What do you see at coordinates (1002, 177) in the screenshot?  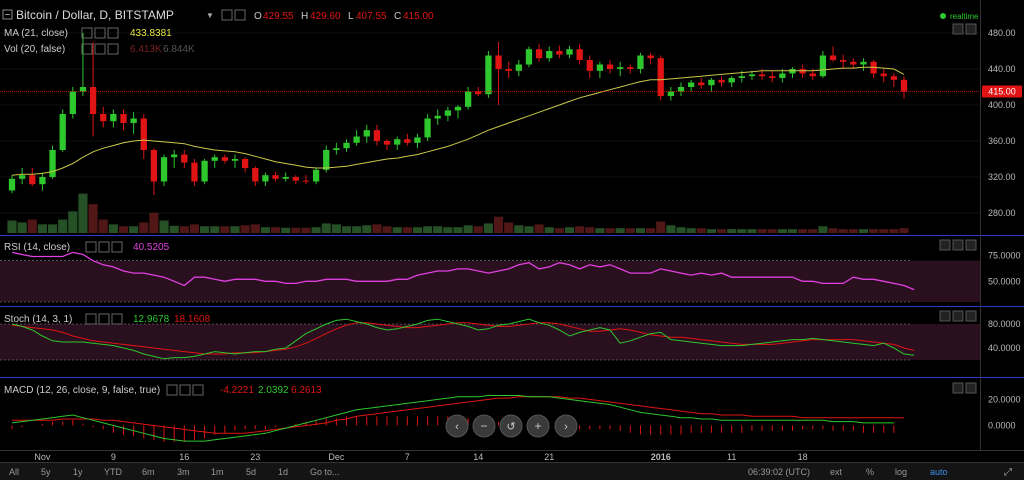 I see `price-tick-label: 320.00` at bounding box center [1002, 177].